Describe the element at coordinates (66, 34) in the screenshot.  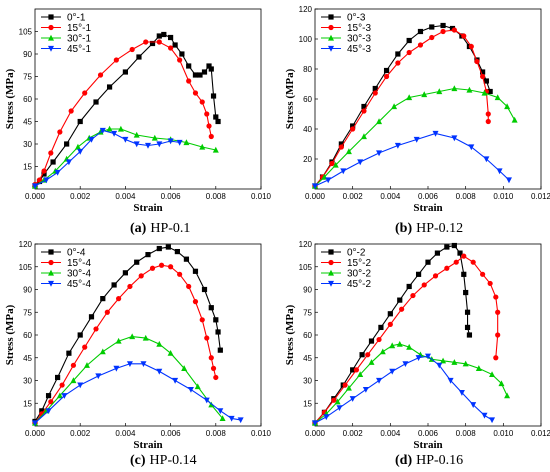
I see `legend: 0°-115°-130°-145°-1` at that location.